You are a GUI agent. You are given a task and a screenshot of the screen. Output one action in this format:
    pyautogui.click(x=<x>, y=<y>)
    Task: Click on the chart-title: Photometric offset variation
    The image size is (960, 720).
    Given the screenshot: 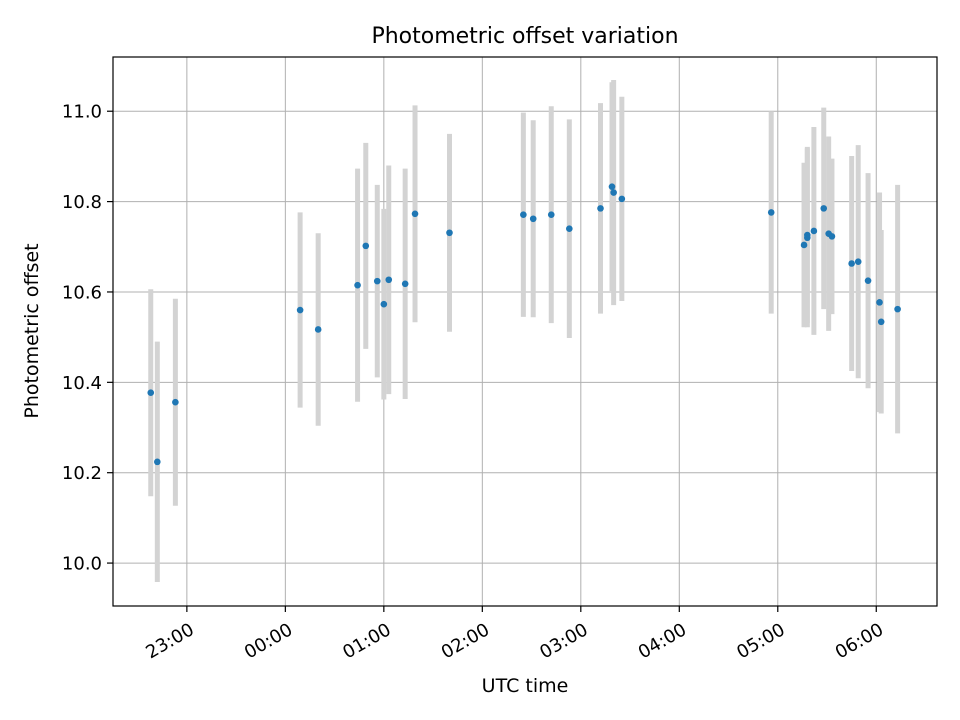 What is the action you would take?
    pyautogui.click(x=524, y=36)
    